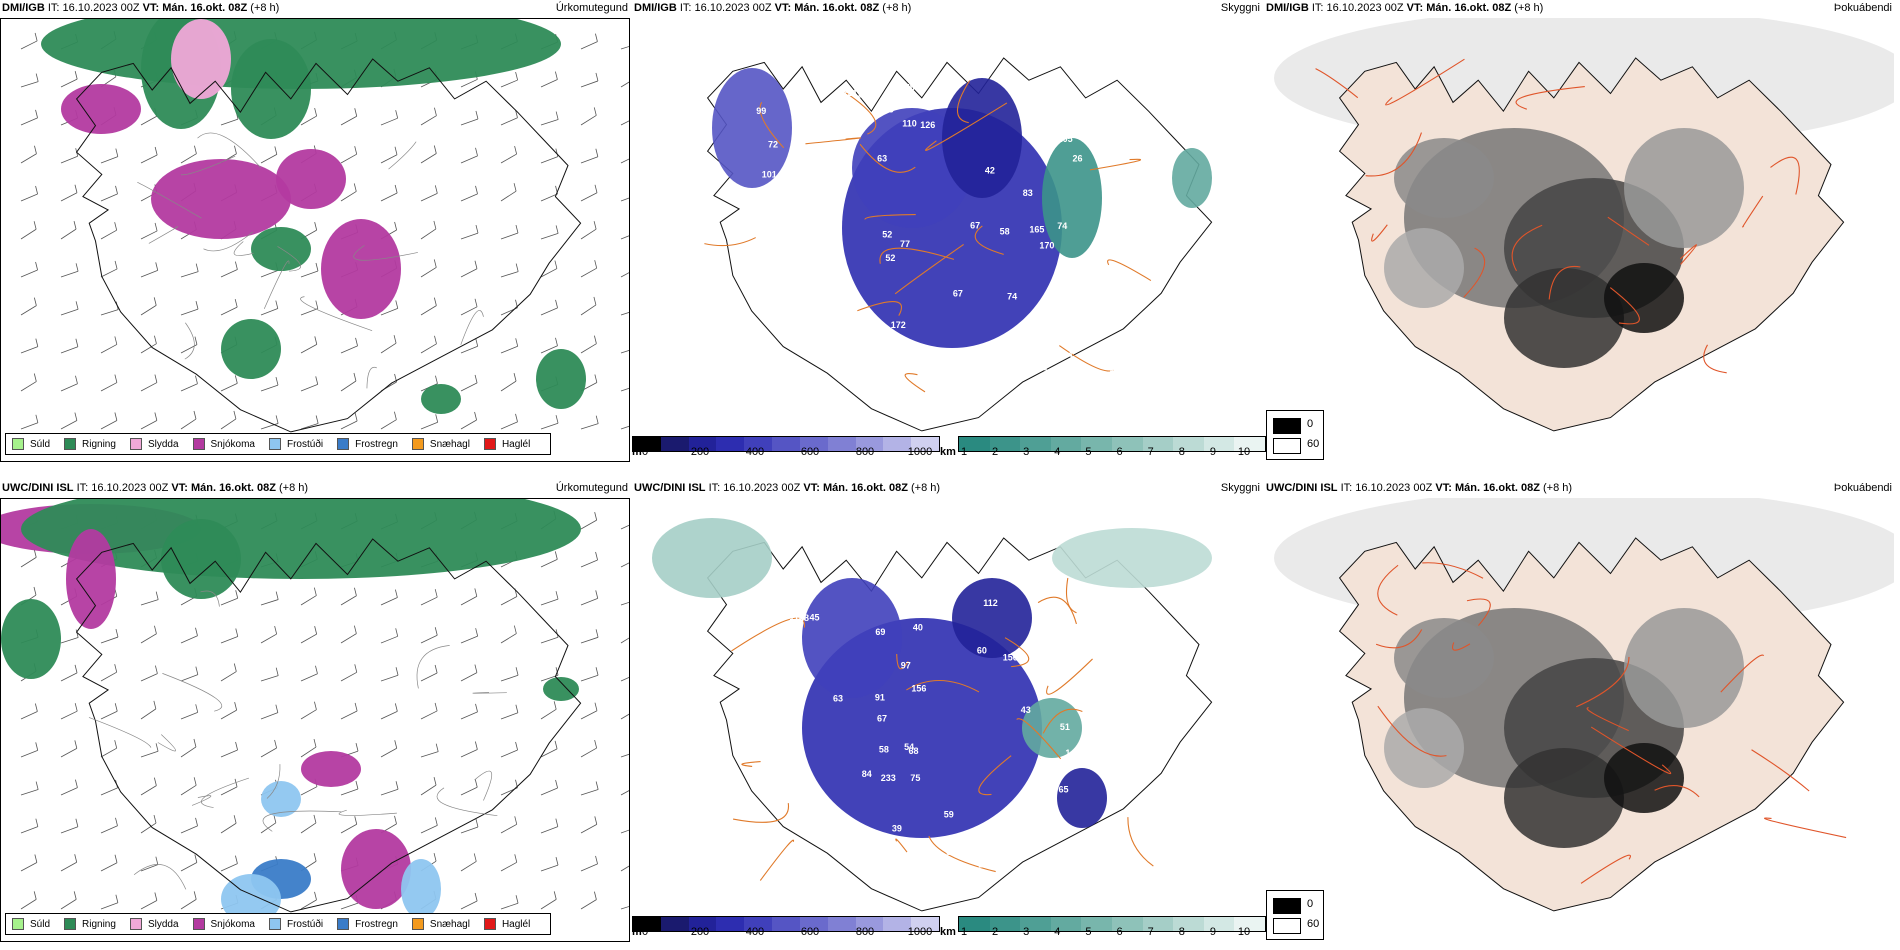 The height and width of the screenshot is (950, 1900). What do you see at coordinates (905, 244) in the screenshot?
I see `visibility-value-label: 77` at bounding box center [905, 244].